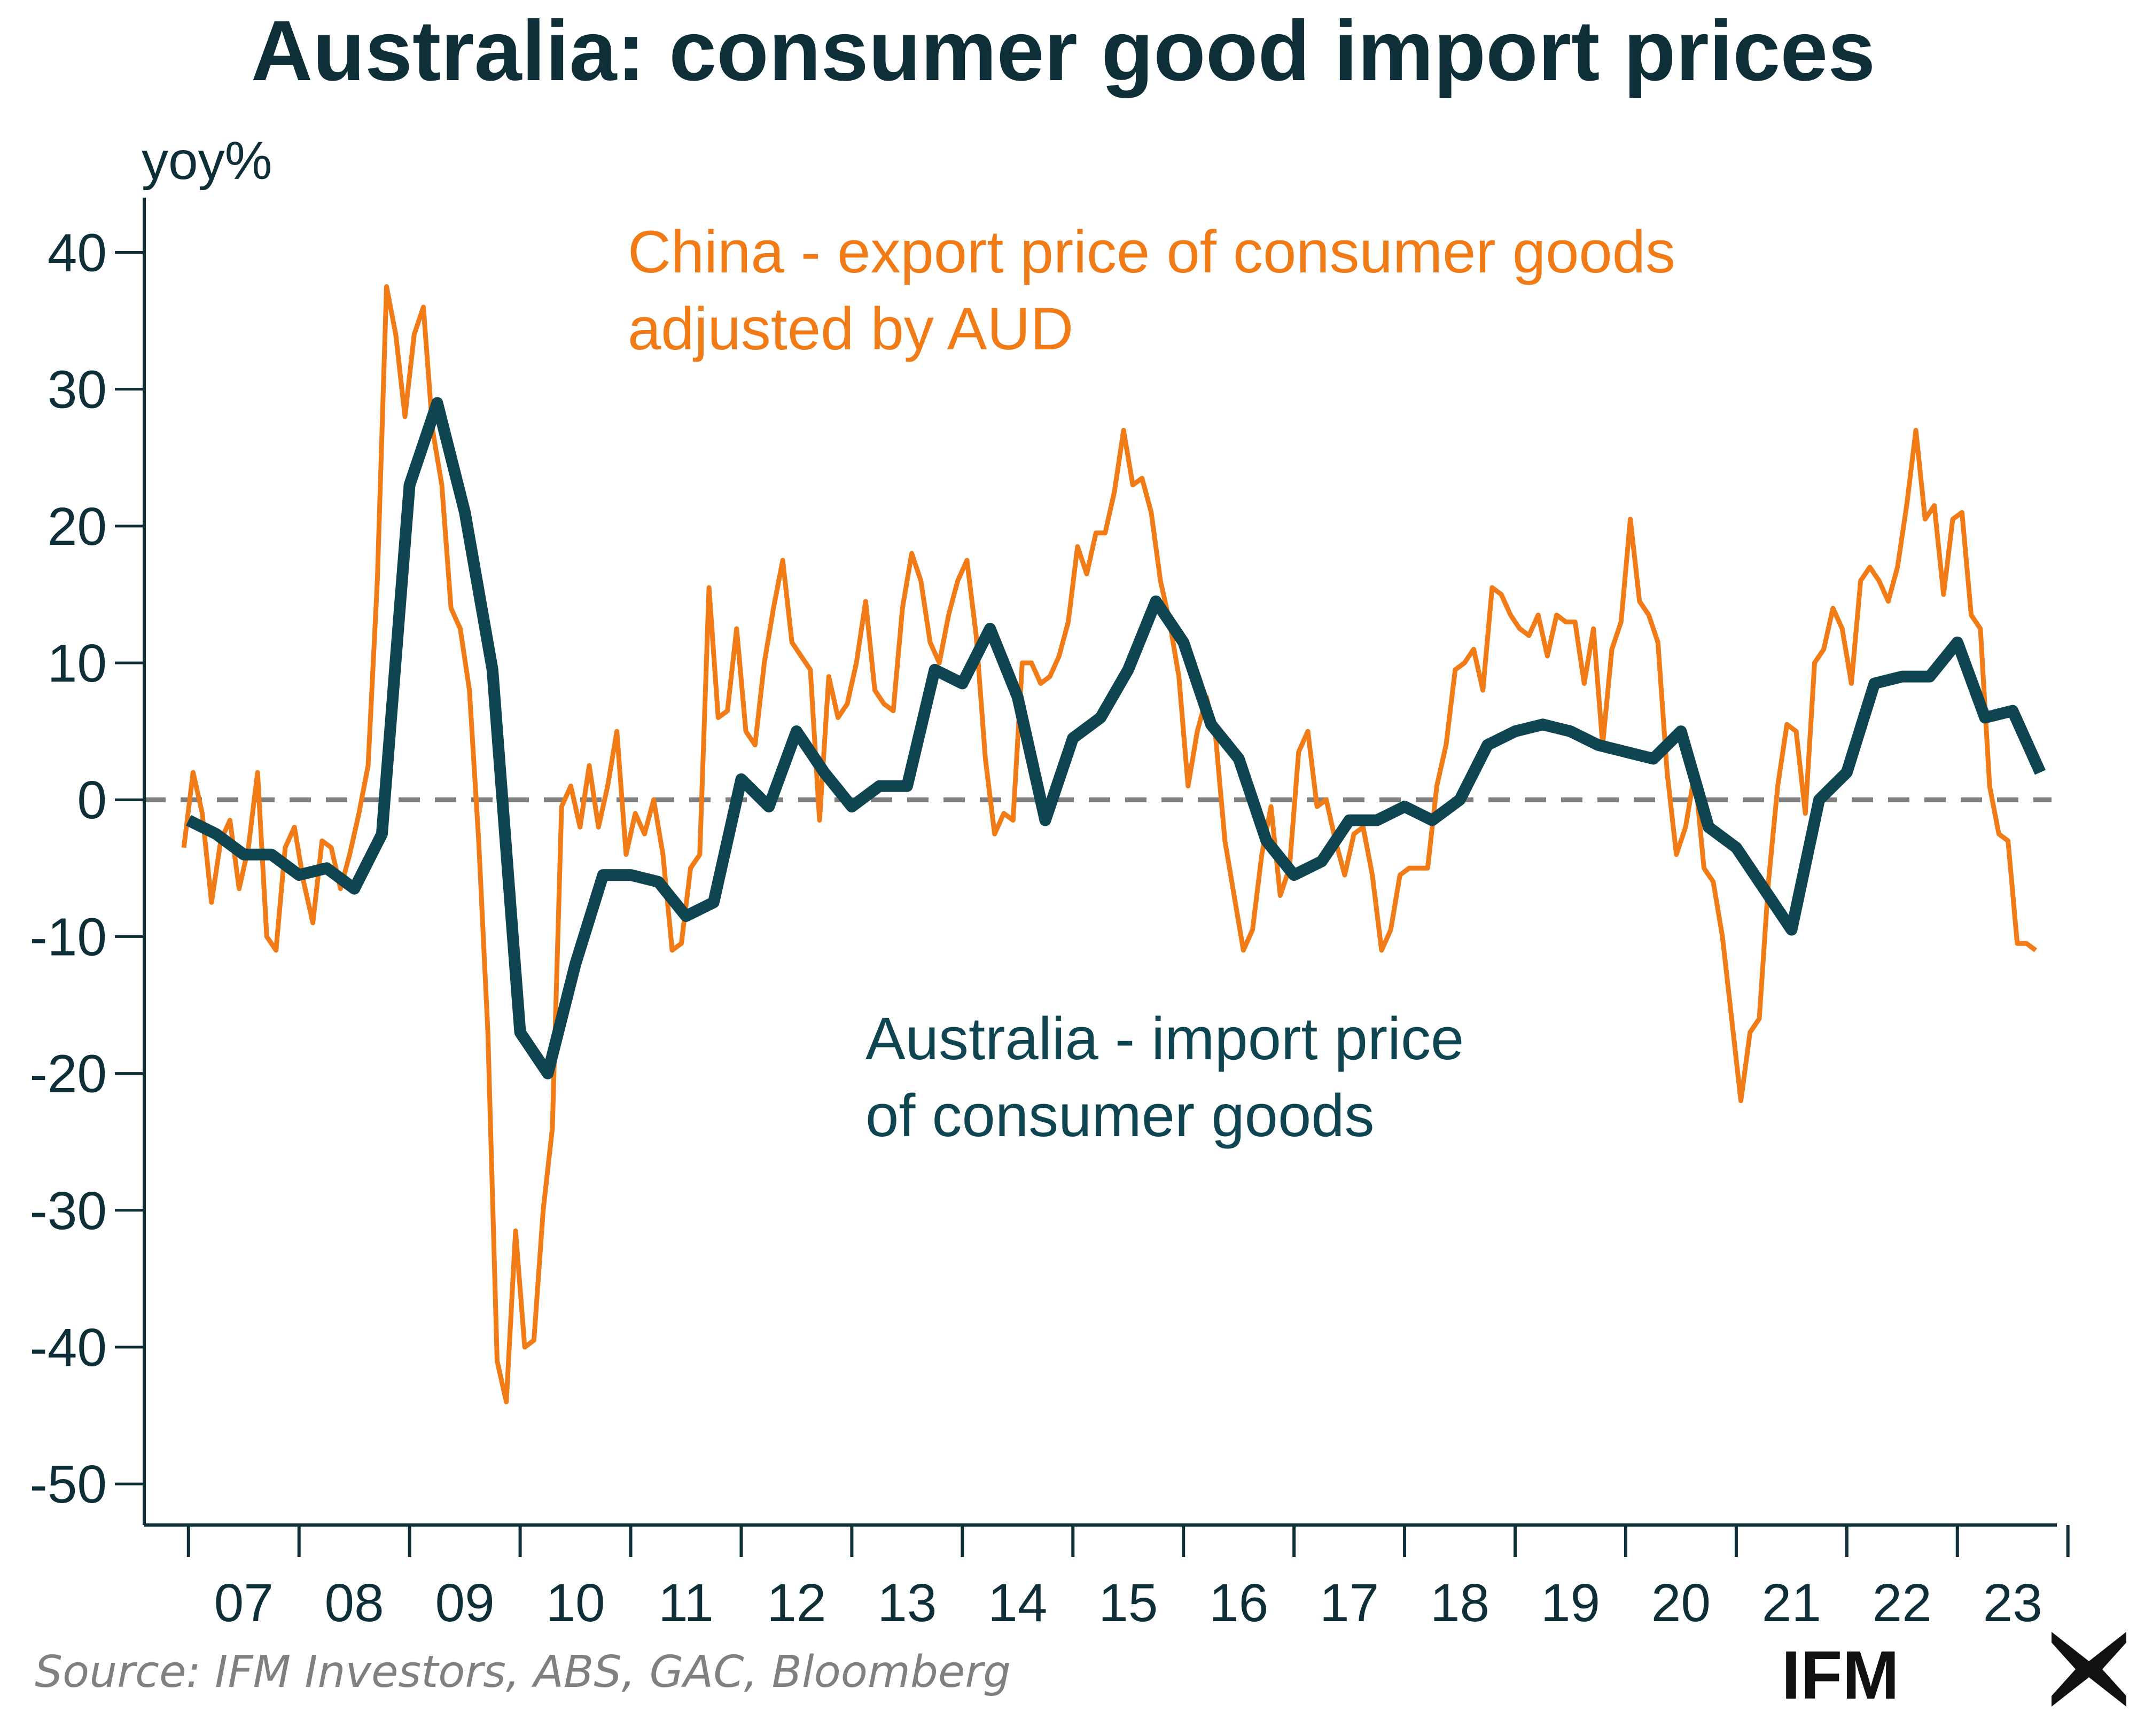  I want to click on x-tick-label: 17, so click(1349, 1603).